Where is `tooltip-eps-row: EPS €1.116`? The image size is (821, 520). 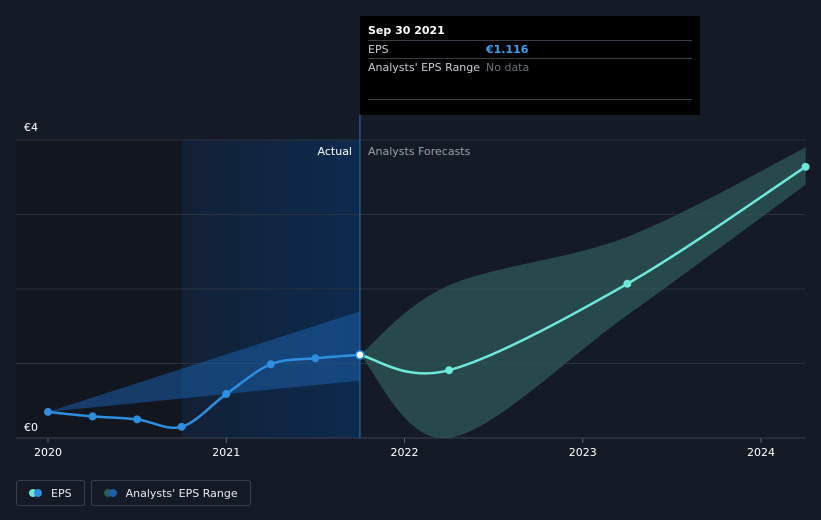 tooltip-eps-row: EPS €1.116 is located at coordinates (530, 50).